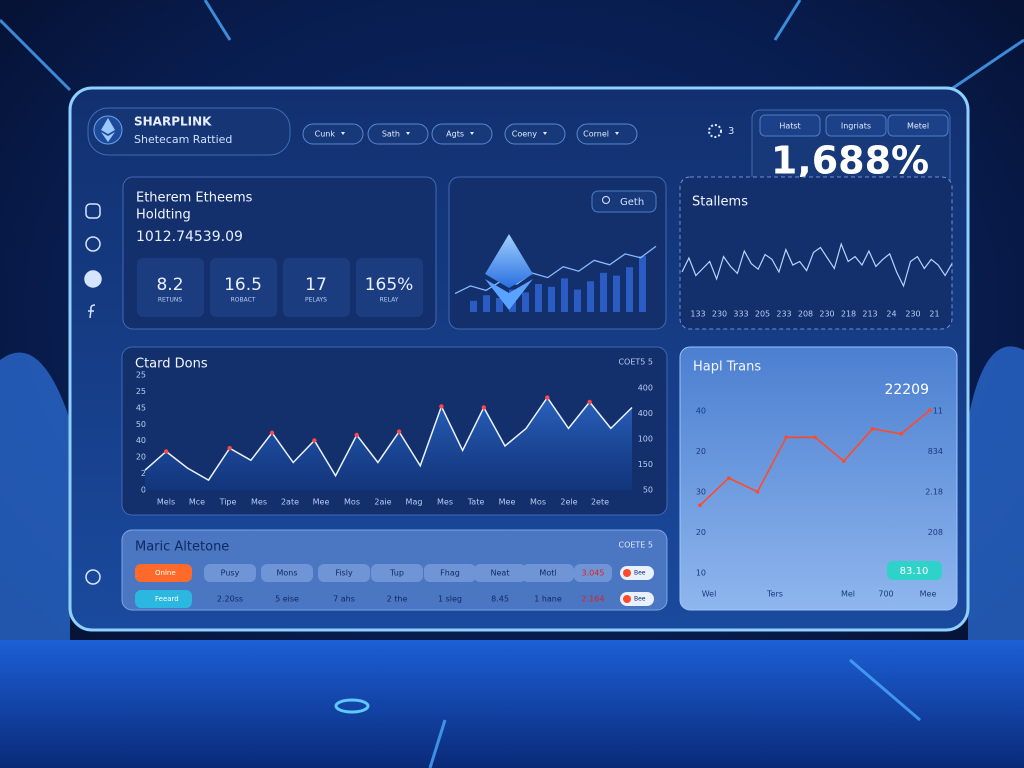 The width and height of the screenshot is (1024, 768). I want to click on nav-caret, so click(617, 133).